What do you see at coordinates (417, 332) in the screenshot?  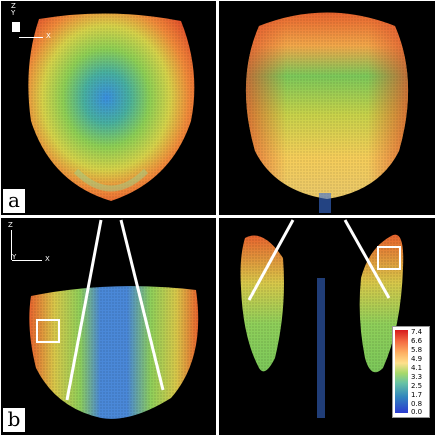 I see `legend-tick: 7.4` at bounding box center [417, 332].